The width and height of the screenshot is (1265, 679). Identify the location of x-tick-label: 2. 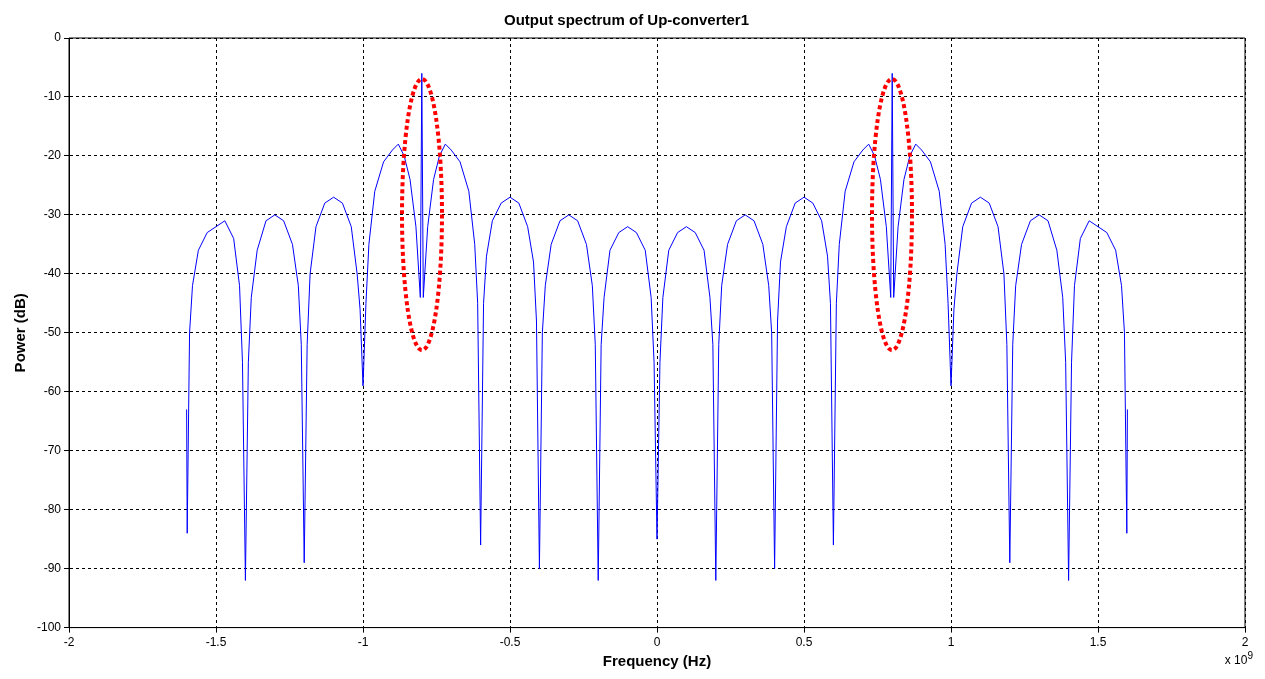
(1245, 642).